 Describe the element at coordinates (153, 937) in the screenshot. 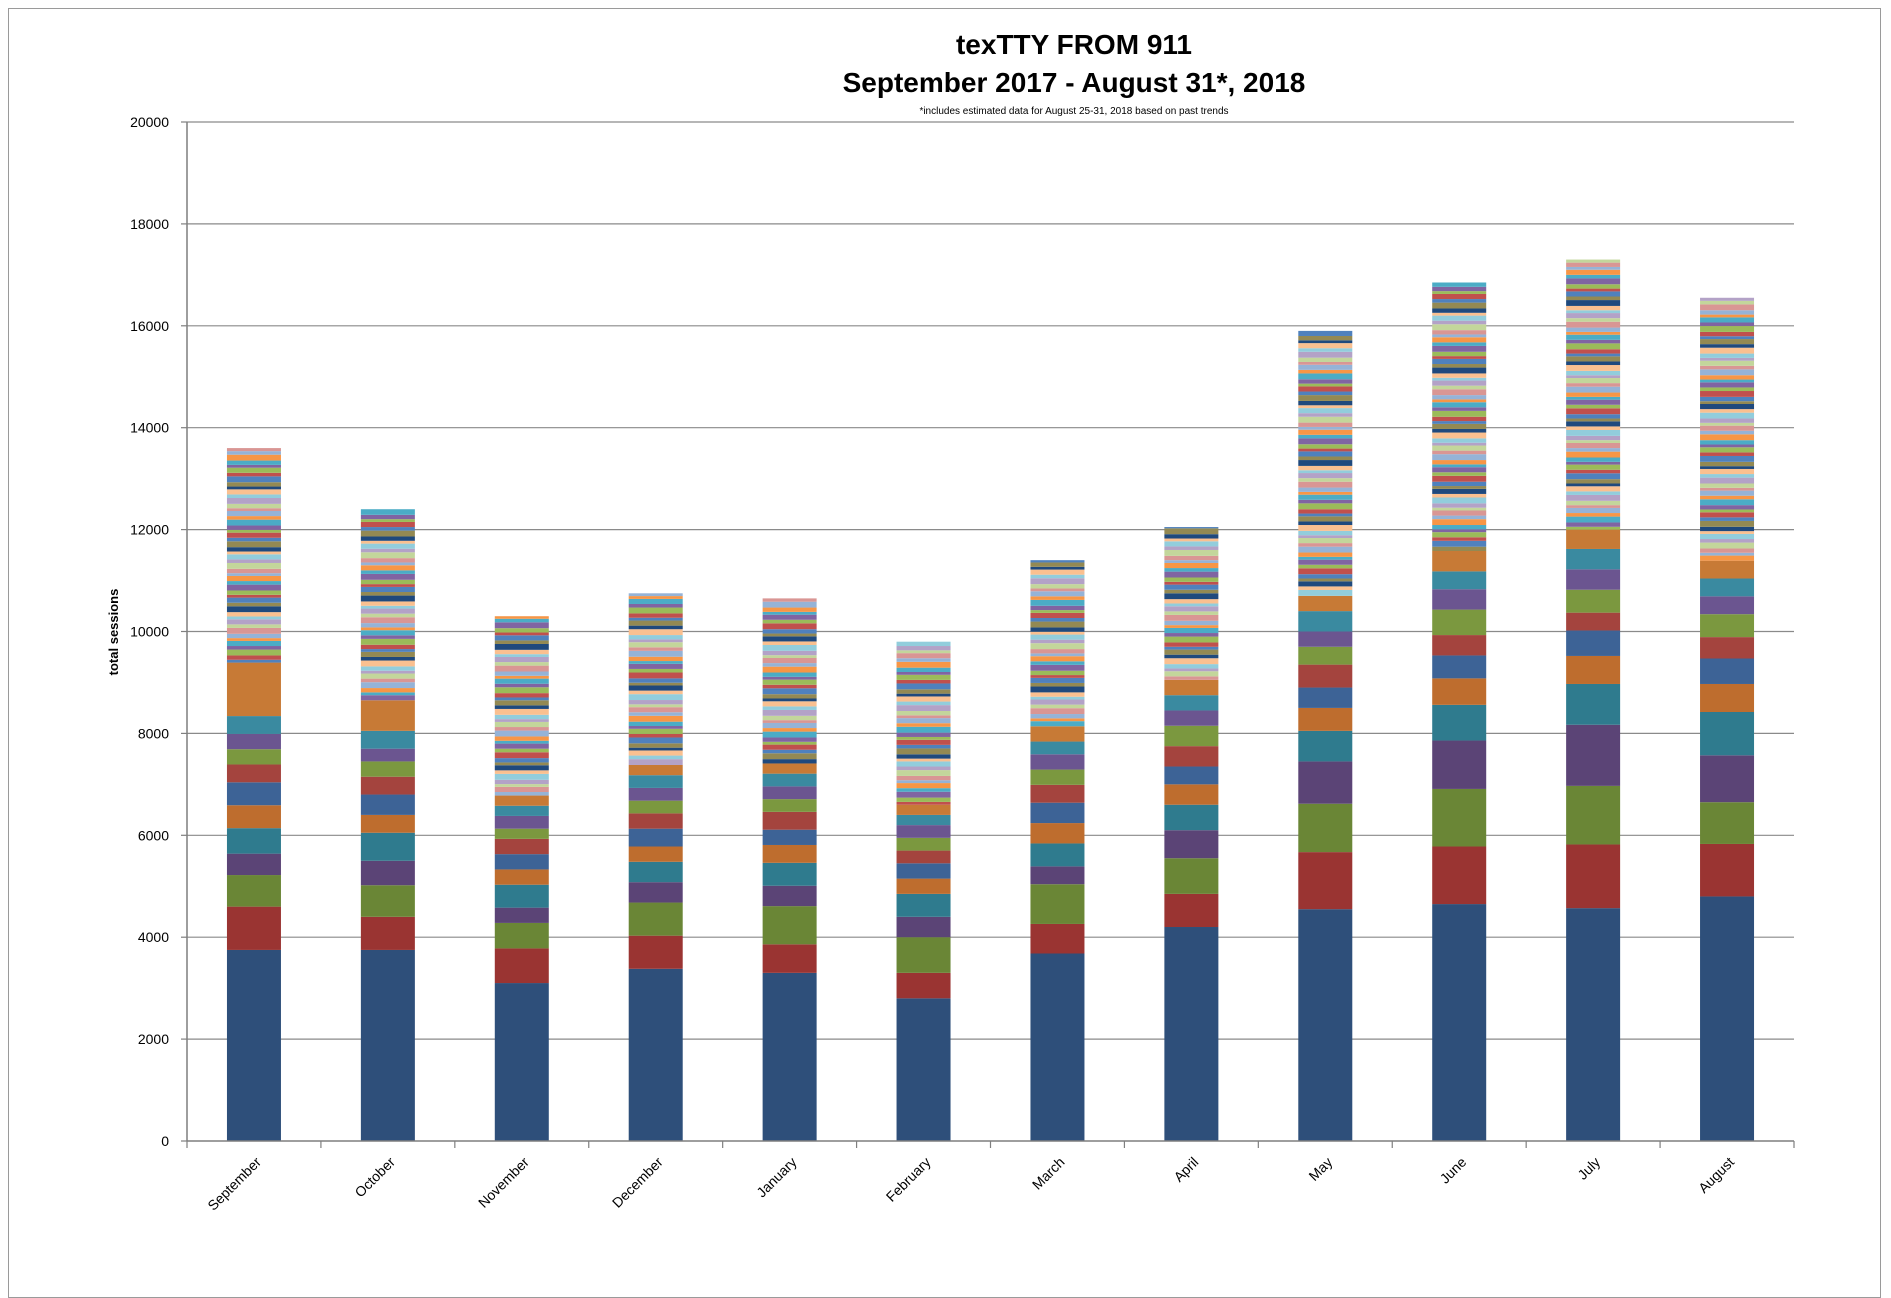

I see `y-tick-label: 4000` at that location.